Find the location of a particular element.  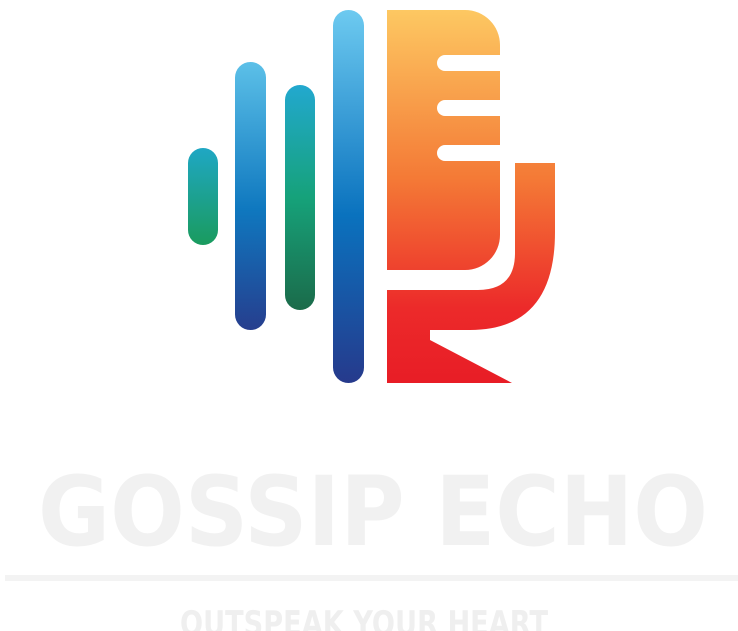

microphone-stand is located at coordinates (471, 273).